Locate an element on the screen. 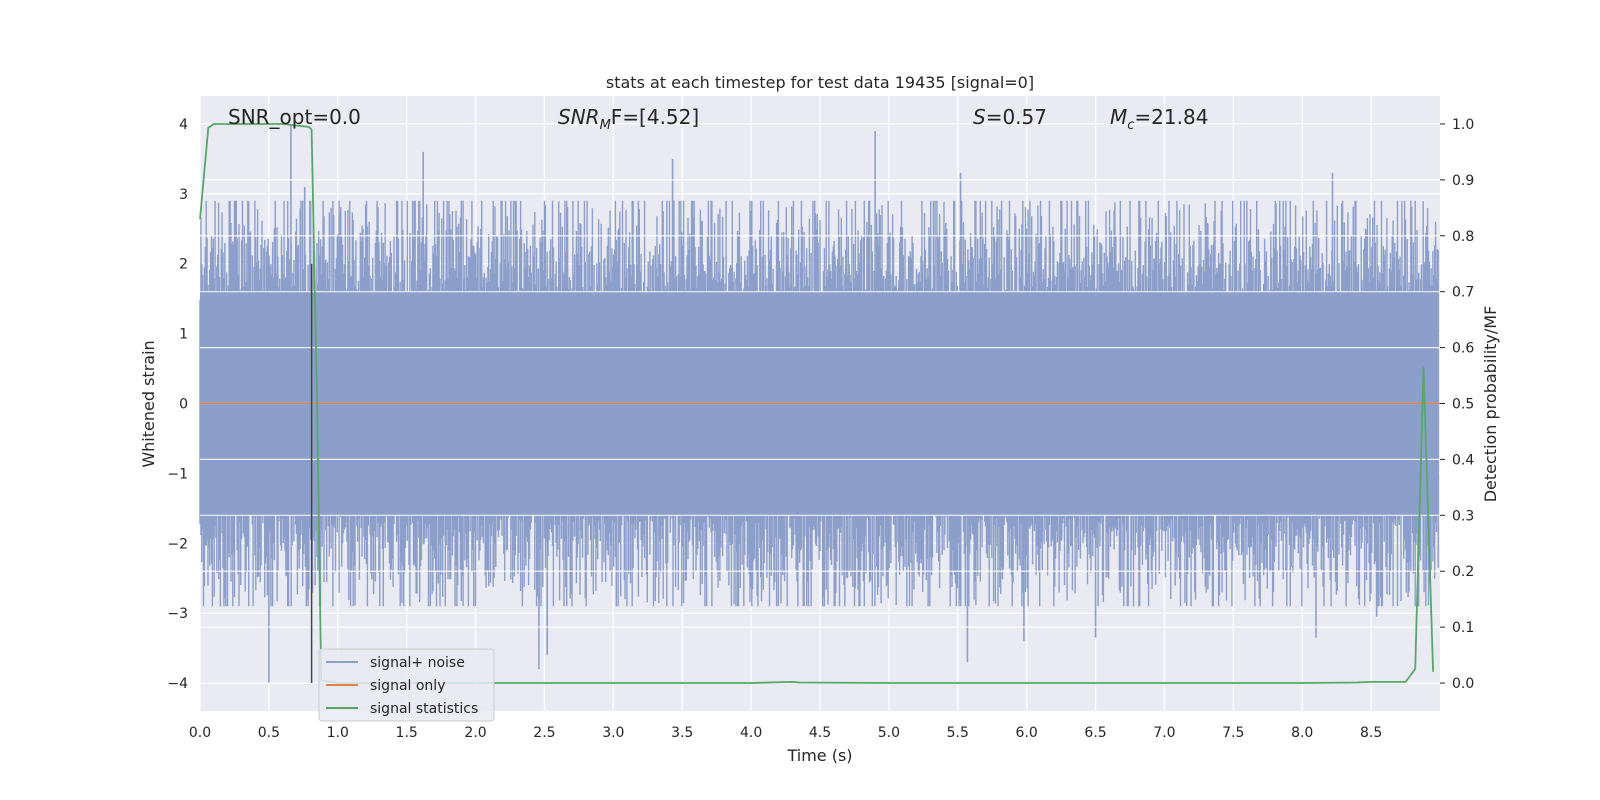  legend-label-signal-noise: signal+ noise is located at coordinates (417, 663).